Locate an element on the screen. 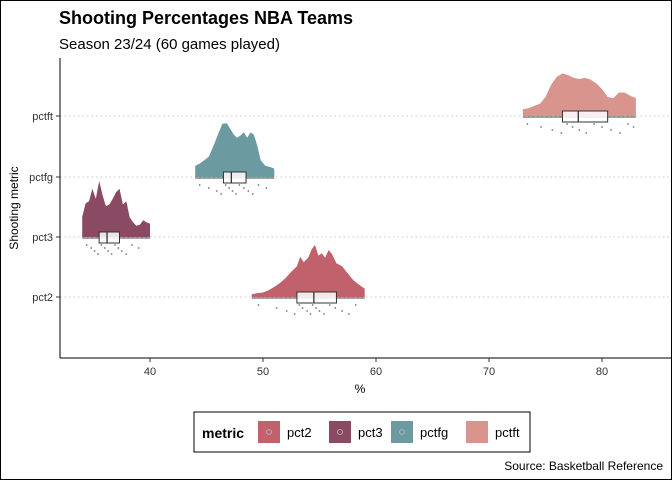 The image size is (672, 480). legend-key-pct3 is located at coordinates (340, 432).